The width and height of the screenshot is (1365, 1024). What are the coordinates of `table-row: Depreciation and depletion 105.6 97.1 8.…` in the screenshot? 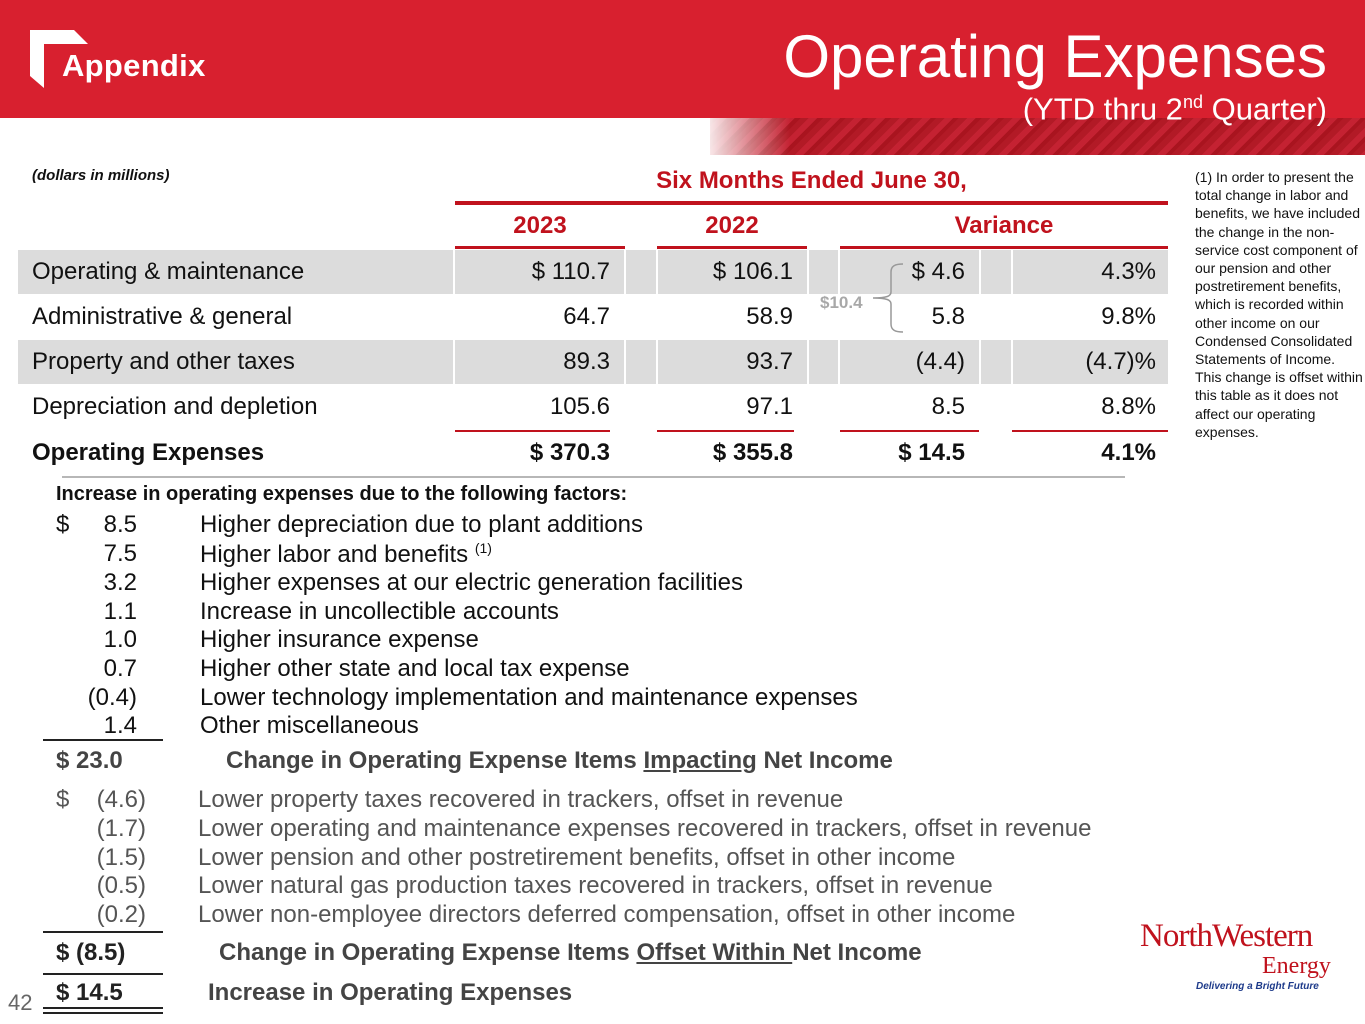 It's located at (593, 407).